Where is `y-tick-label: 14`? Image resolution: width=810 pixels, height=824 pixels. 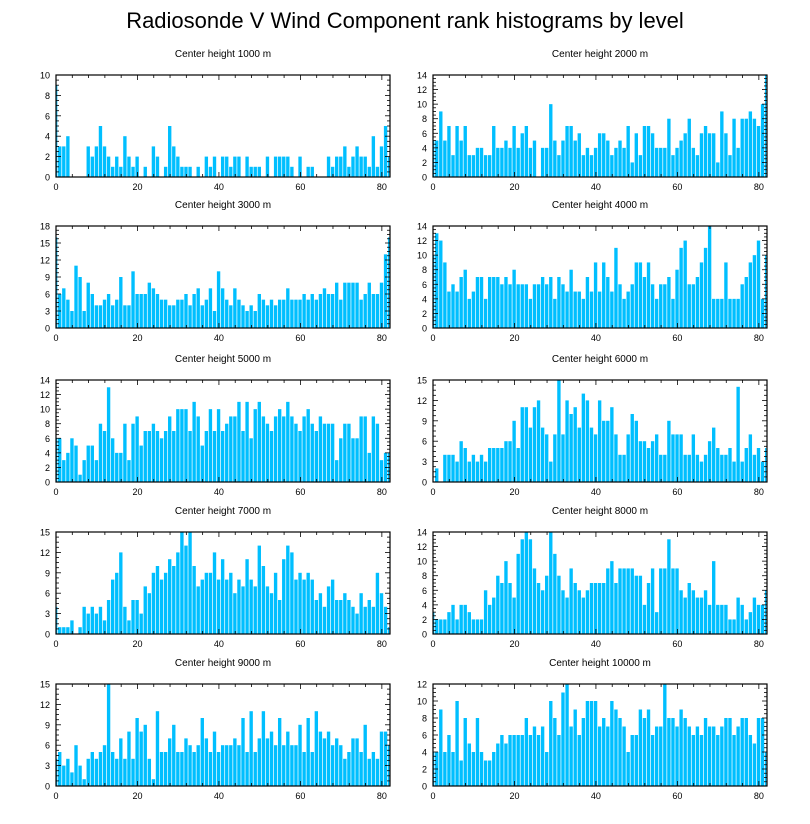 y-tick-label: 14 is located at coordinates (422, 227).